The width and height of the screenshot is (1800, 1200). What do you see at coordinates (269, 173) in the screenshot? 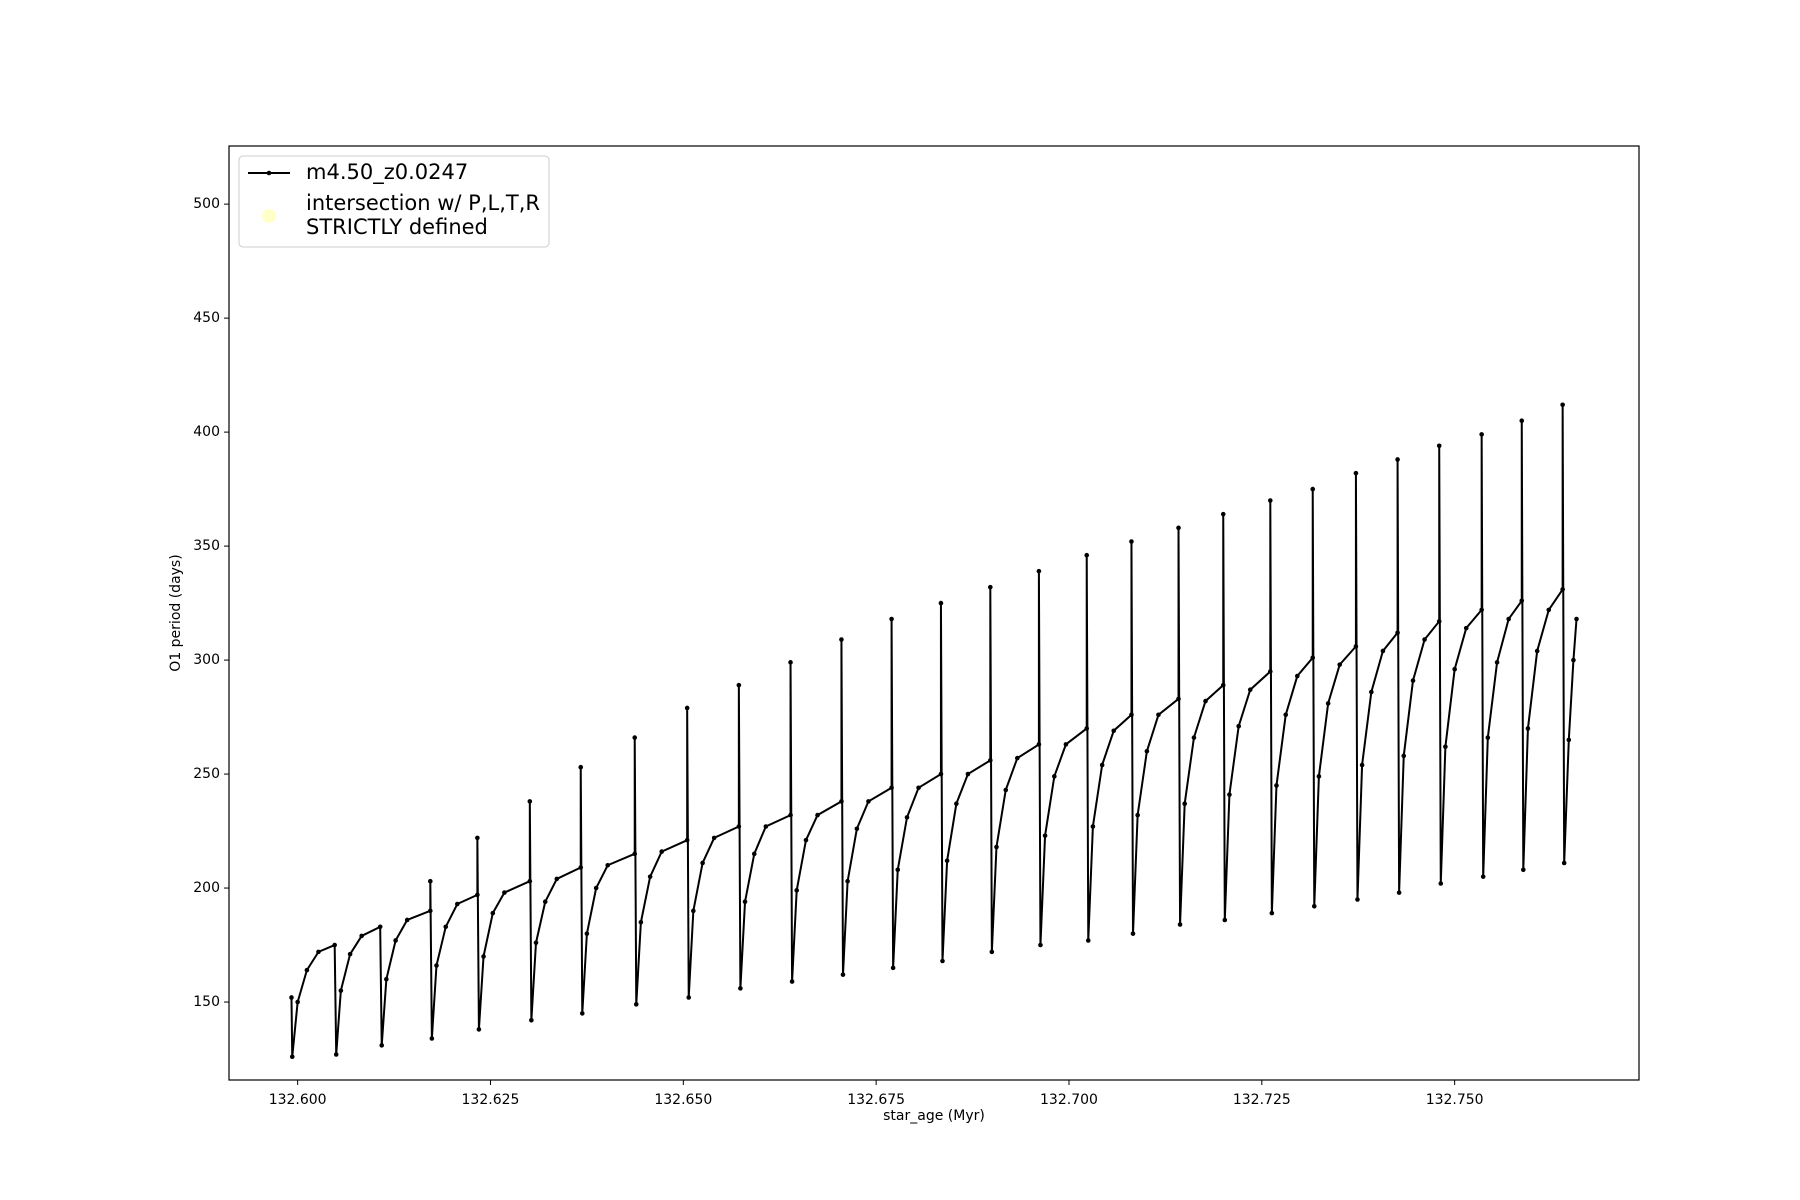
I see `legend-marker` at bounding box center [269, 173].